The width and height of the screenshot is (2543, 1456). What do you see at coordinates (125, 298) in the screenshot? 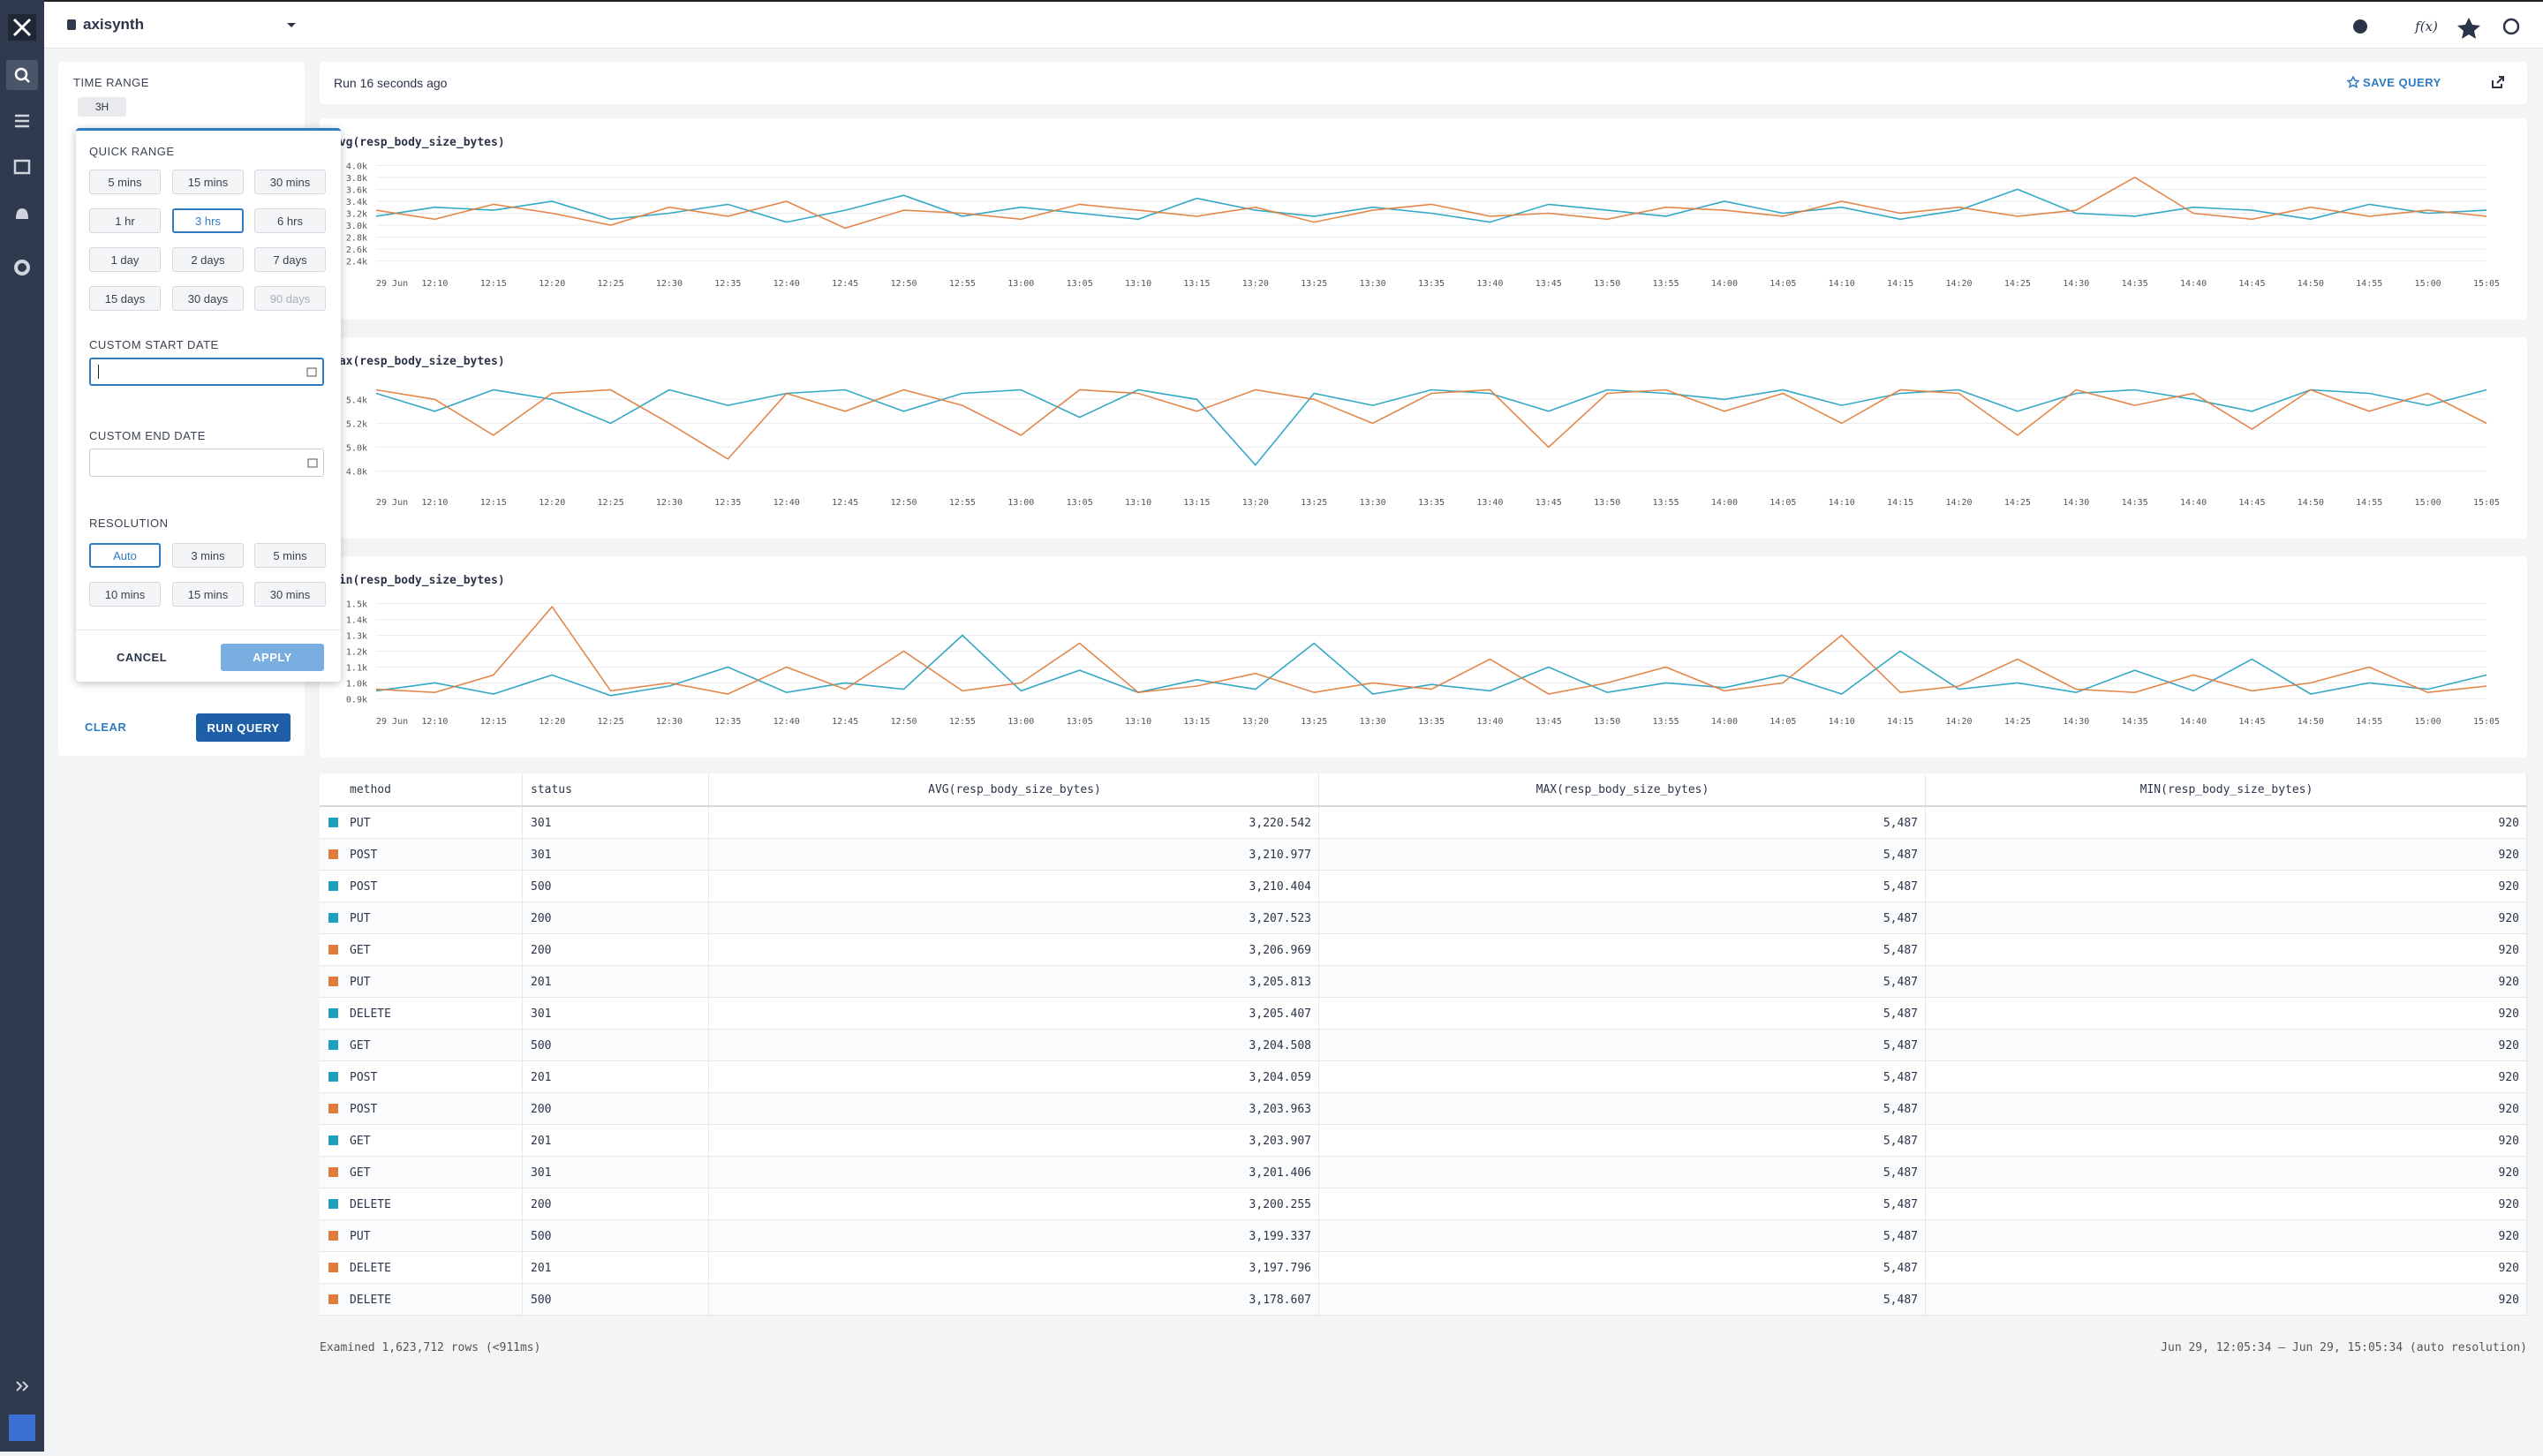
I see `quick-range-button: 15 days` at bounding box center [125, 298].